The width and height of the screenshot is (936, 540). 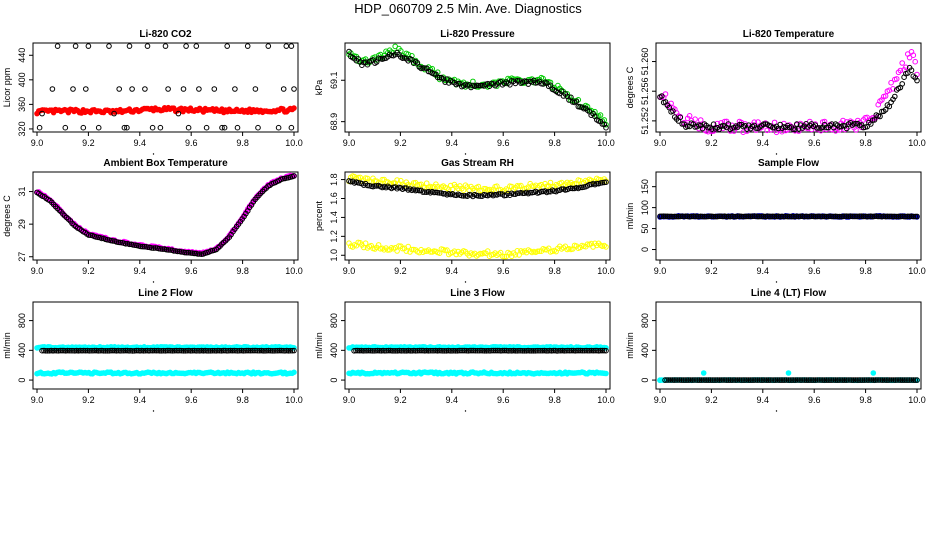 What do you see at coordinates (165, 87) in the screenshot?
I see `plot-frame` at bounding box center [165, 87].